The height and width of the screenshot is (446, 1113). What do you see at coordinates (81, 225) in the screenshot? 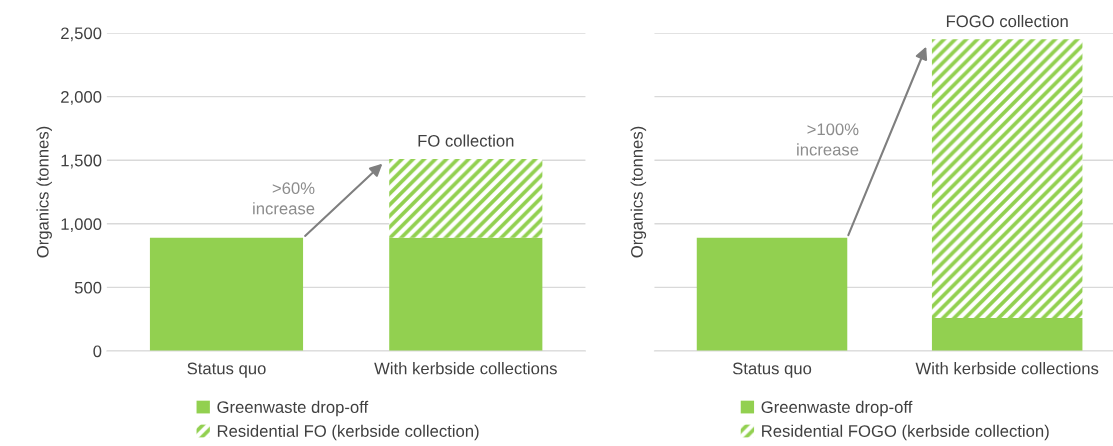
I see `y-tick-label: 1,000` at bounding box center [81, 225].